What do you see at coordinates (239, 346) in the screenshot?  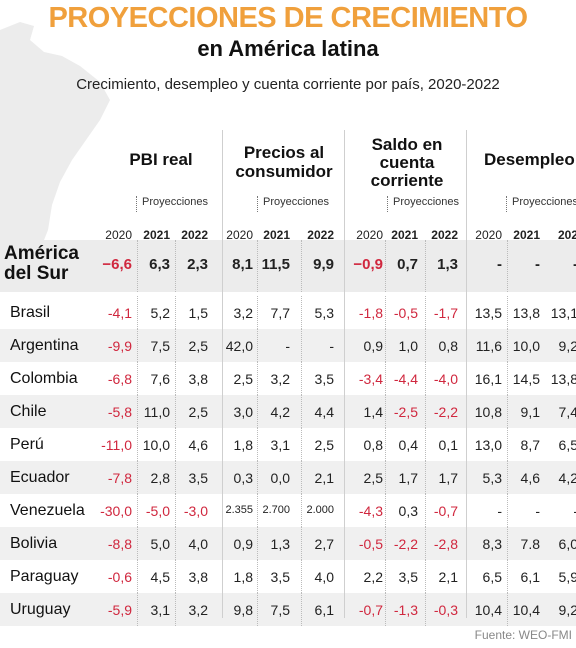 I see `table-cell: 42,0` at bounding box center [239, 346].